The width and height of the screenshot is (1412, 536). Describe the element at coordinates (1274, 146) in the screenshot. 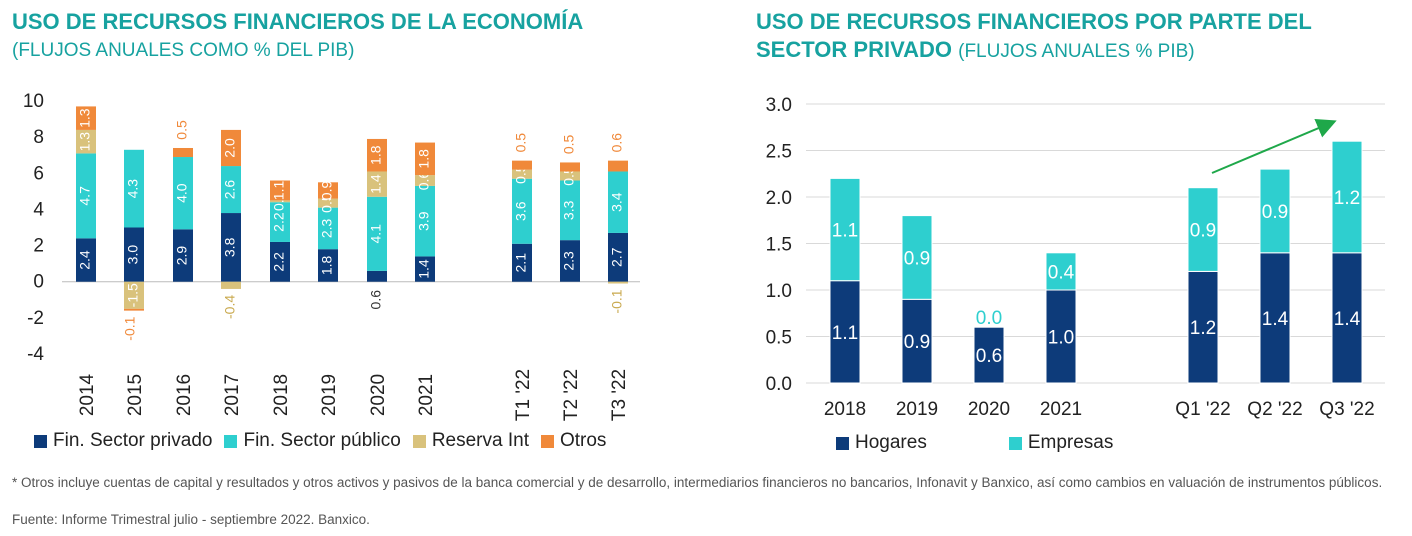

I see `trend-arrow` at that location.